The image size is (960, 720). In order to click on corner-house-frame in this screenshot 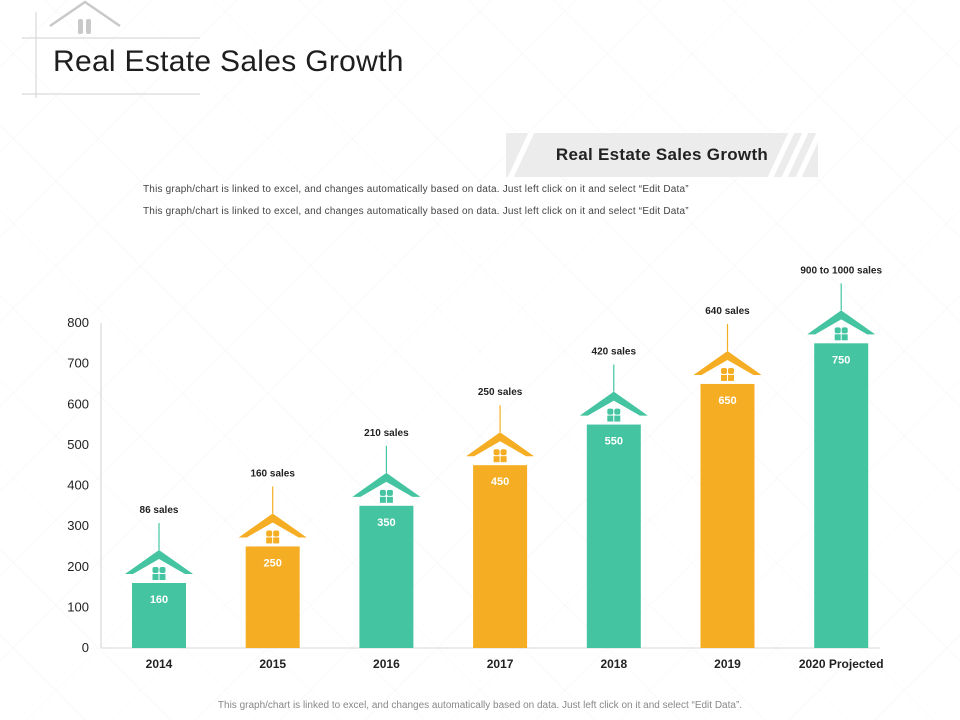, I will do `click(111, 49)`.